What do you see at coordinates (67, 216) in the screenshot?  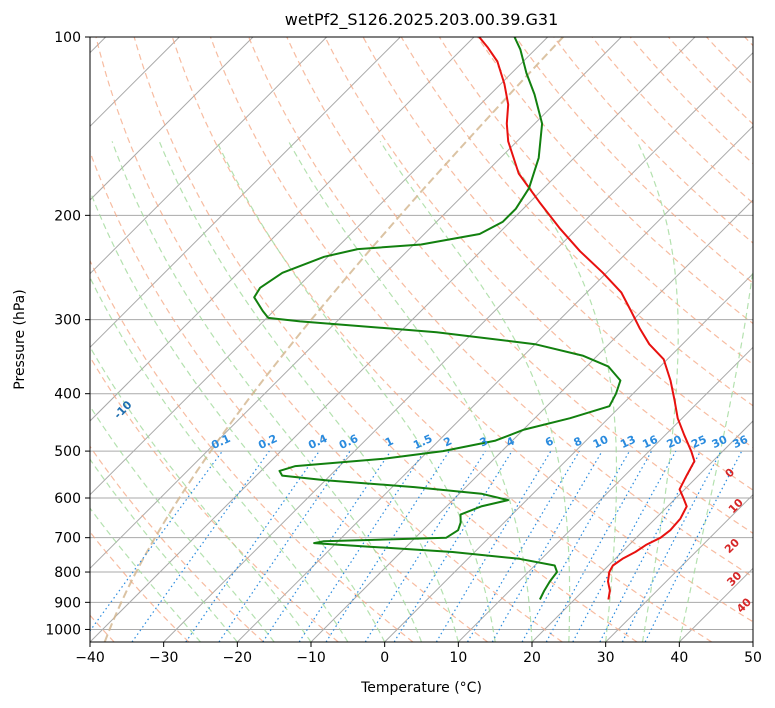 I see `y-tick-label: 200` at bounding box center [67, 216].